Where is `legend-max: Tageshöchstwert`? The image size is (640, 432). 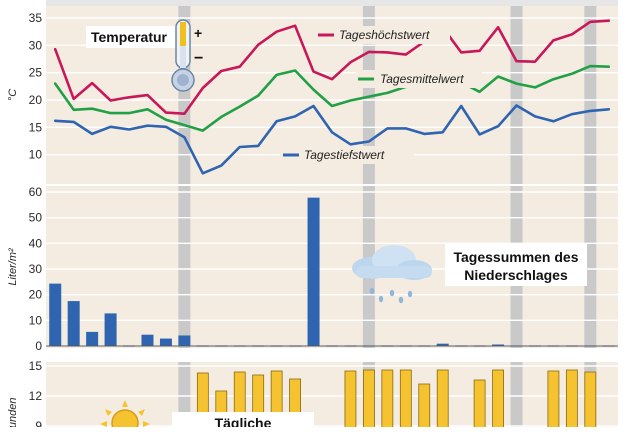
legend-max: Tageshöchstwert is located at coordinates (383, 35).